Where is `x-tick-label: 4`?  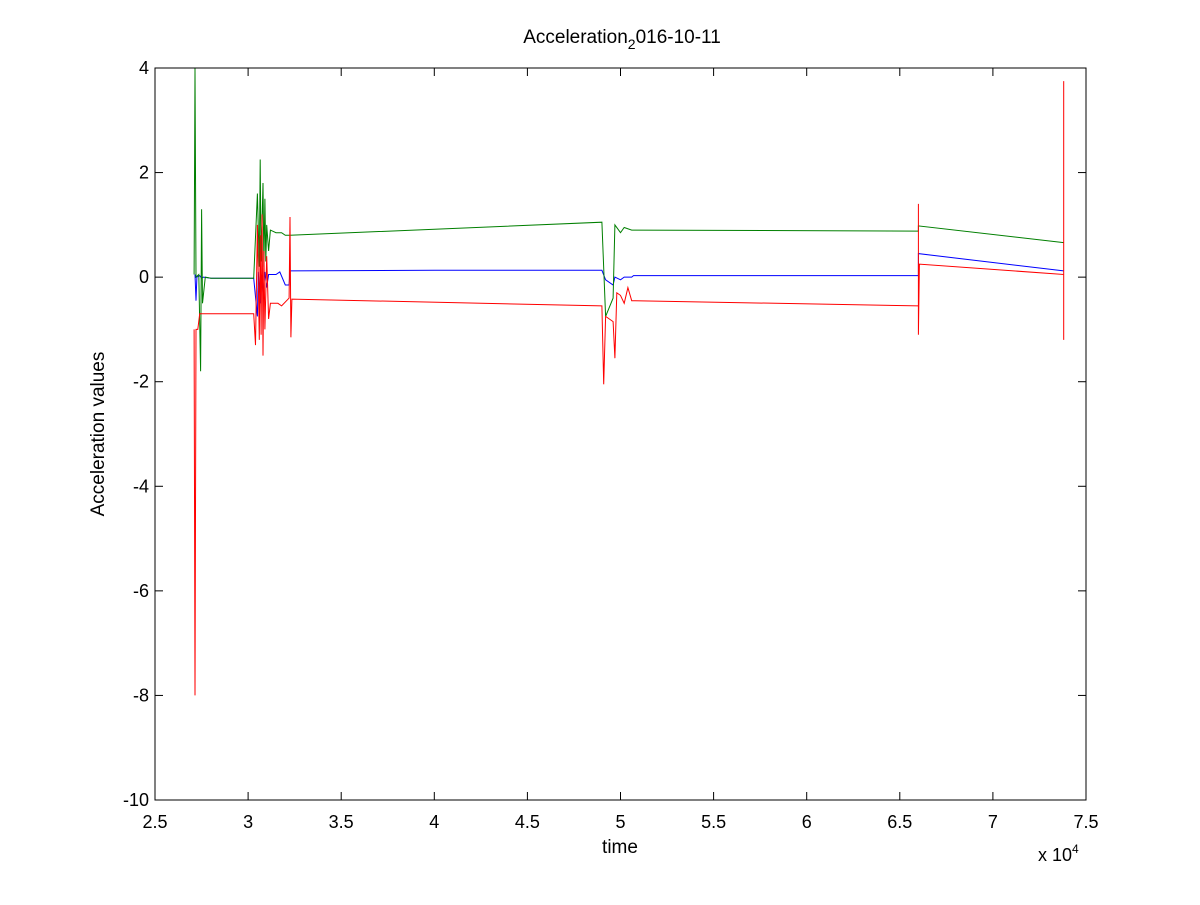
x-tick-label: 4 is located at coordinates (434, 822).